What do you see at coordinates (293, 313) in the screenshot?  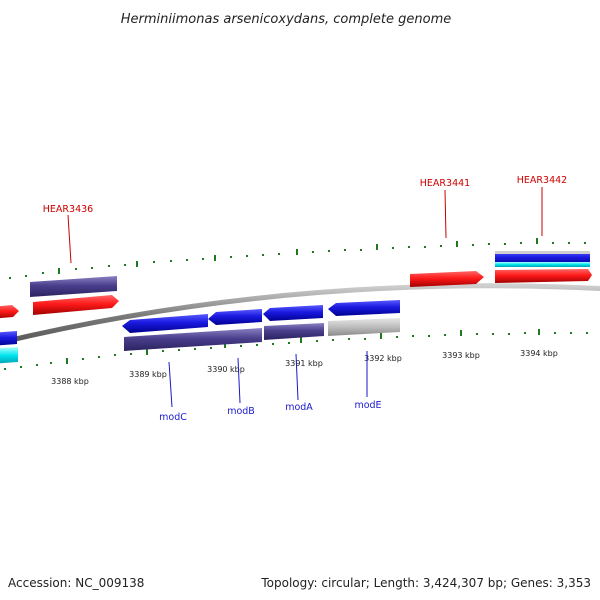 I see `gene-arrow-modA` at bounding box center [293, 313].